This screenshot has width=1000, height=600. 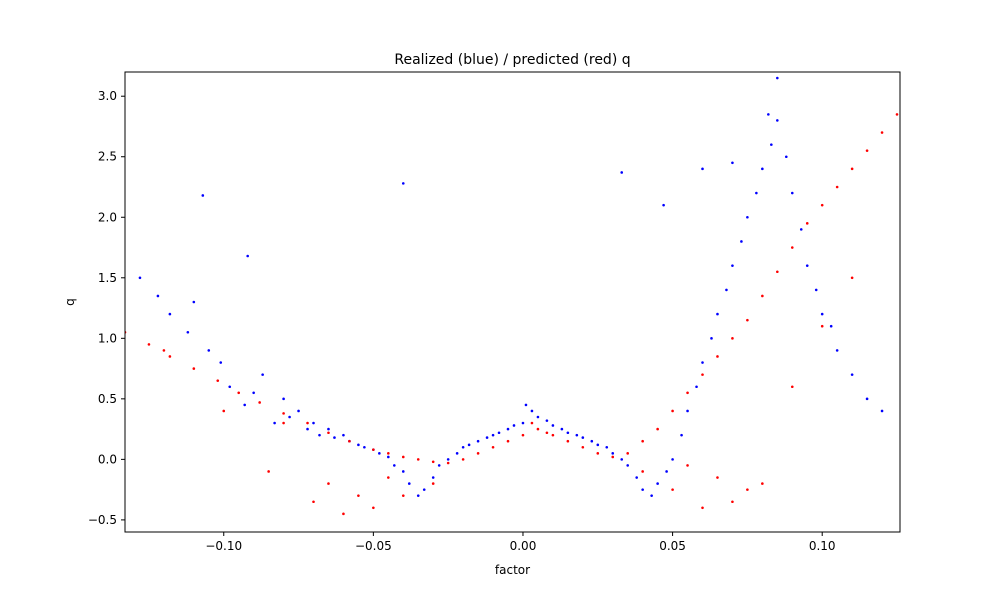 I want to click on y-tick-label: 1.5, so click(x=107, y=278).